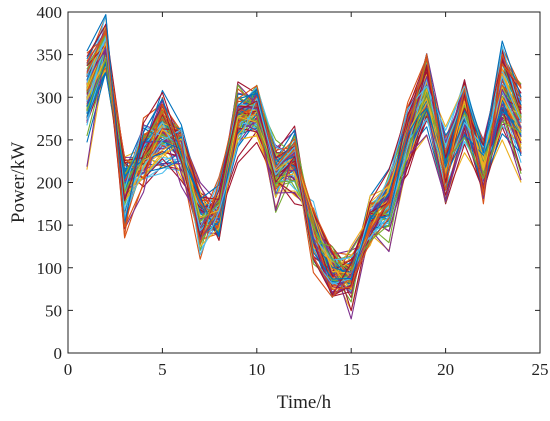  I want to click on y-tick-label: 200, so click(50, 183).